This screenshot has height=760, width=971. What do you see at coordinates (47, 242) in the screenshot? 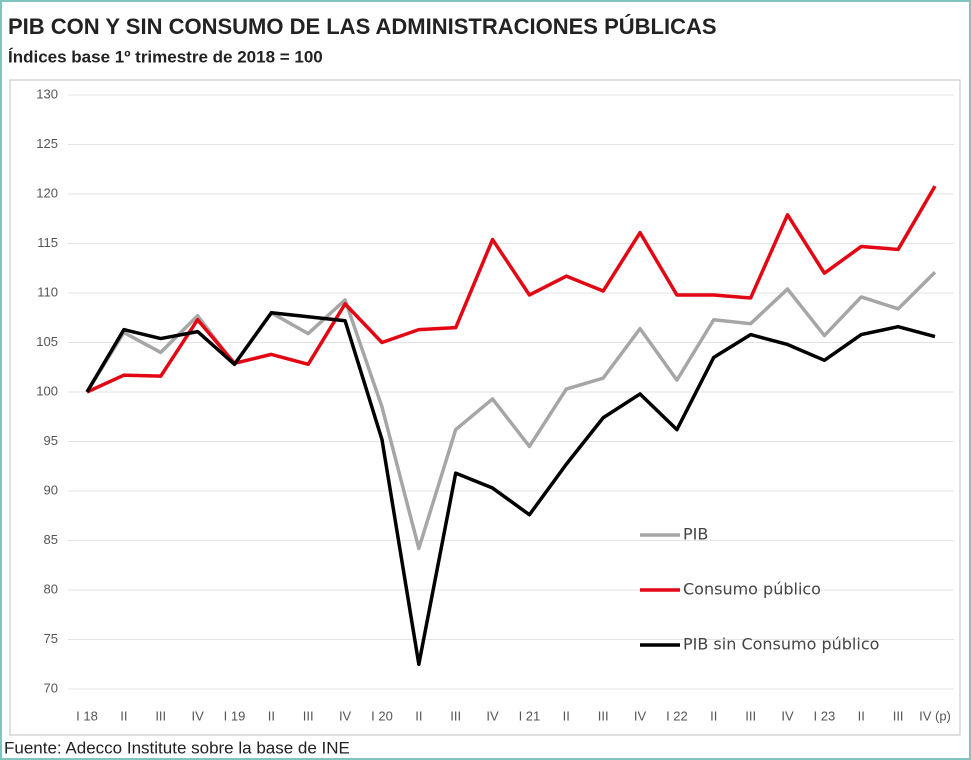
I see `y-tick-label: 115` at bounding box center [47, 242].